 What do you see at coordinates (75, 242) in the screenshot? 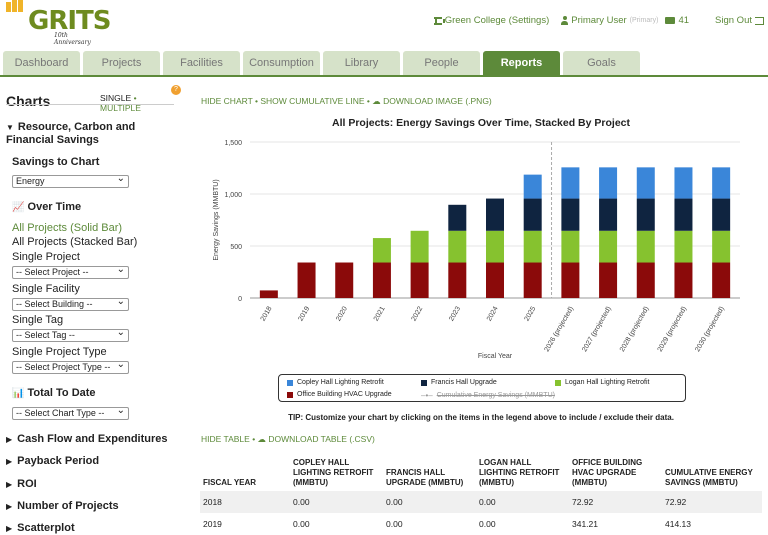
I see `all-projects-stacked-link: All Projects (Stacked Bar)` at bounding box center [75, 242].